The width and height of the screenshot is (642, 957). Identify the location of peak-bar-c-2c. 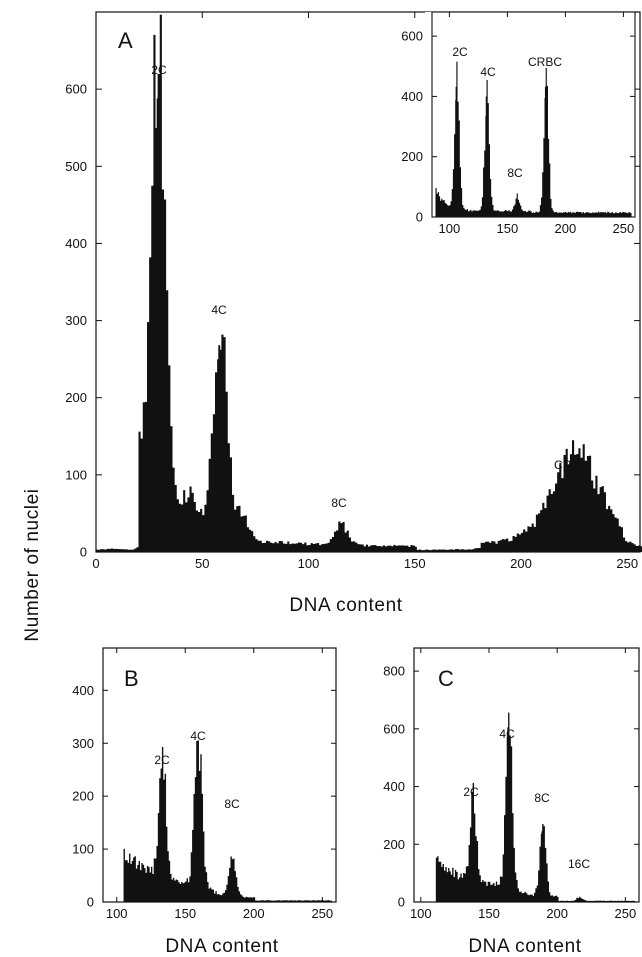
(472, 859).